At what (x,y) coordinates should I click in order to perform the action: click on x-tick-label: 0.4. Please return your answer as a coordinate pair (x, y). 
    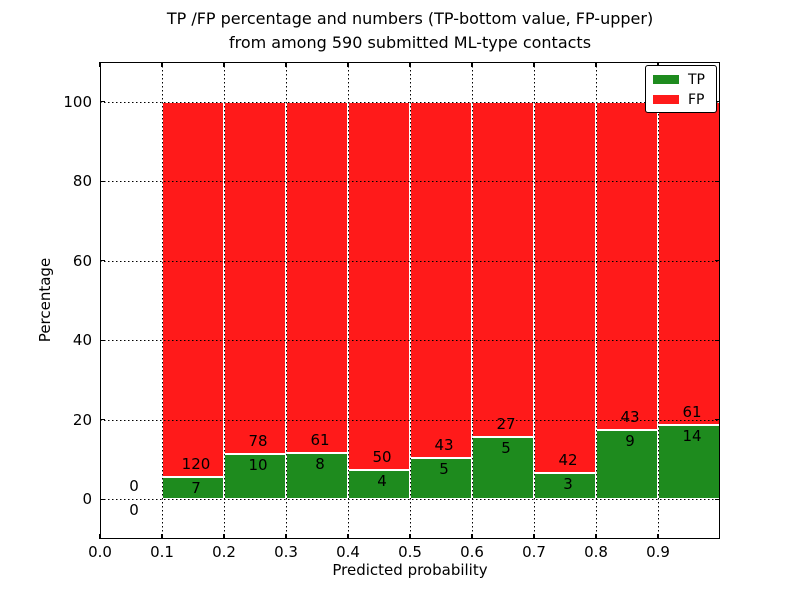
    Looking at the image, I should click on (348, 552).